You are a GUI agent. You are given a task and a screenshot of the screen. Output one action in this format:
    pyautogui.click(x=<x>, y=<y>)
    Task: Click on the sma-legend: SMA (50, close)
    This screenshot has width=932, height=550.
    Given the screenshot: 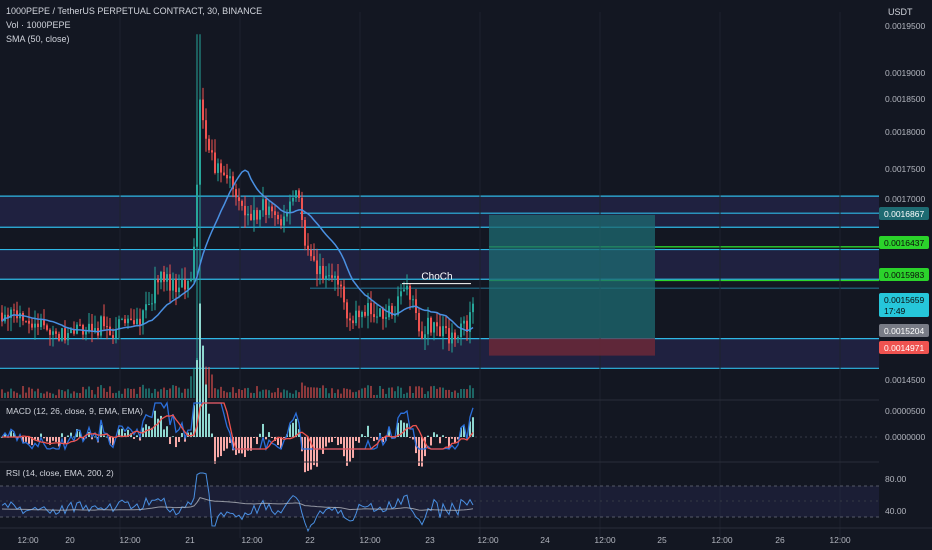 What is the action you would take?
    pyautogui.click(x=38, y=39)
    